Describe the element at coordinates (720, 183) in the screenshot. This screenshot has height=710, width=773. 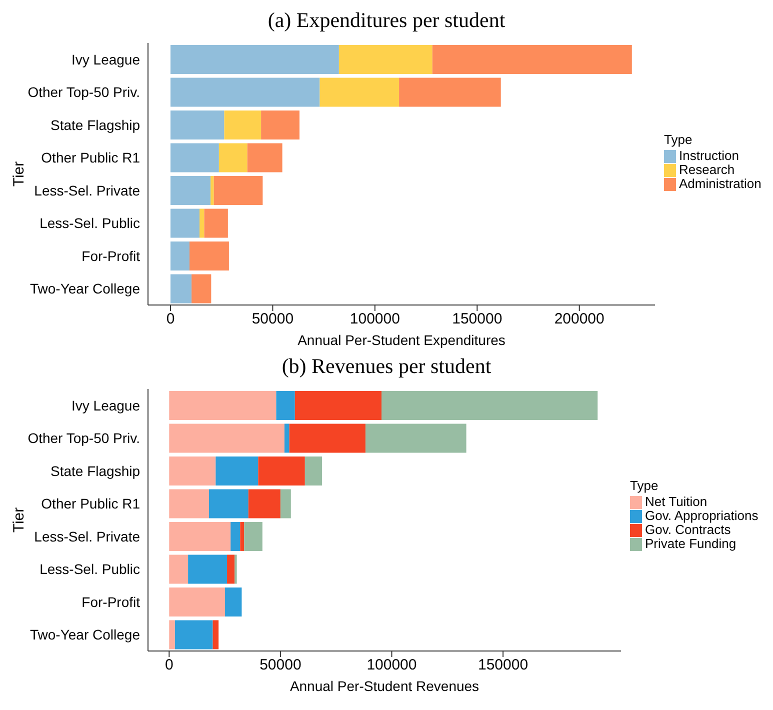
I see `legend-label: Administration` at that location.